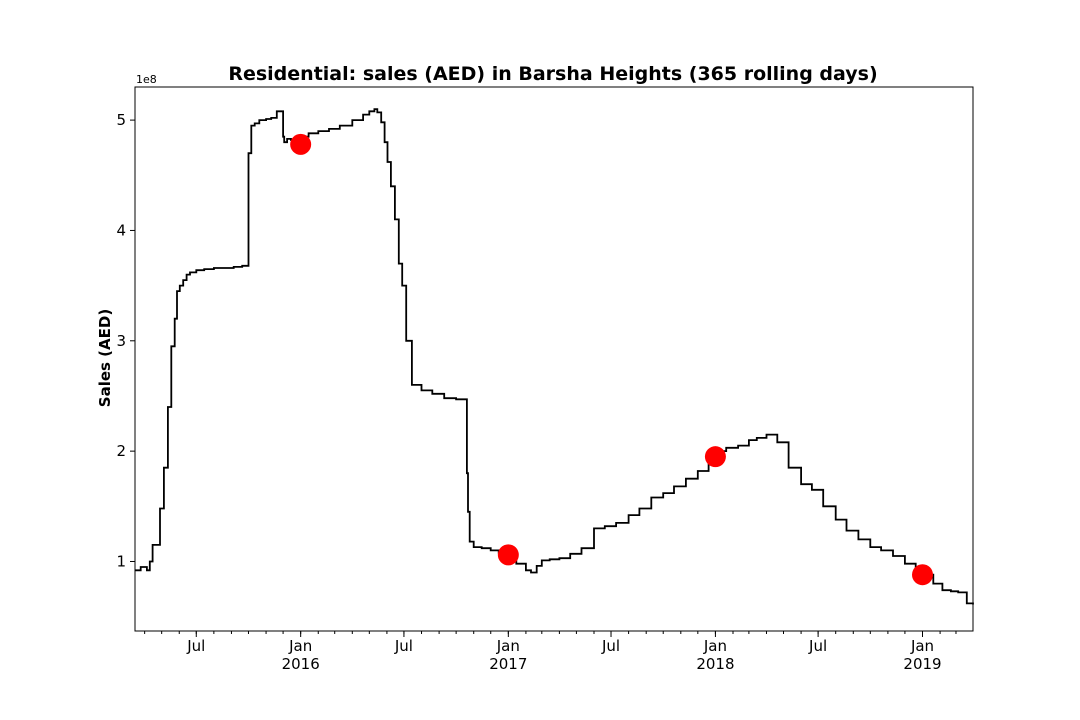 Image resolution: width=1080 pixels, height=720 pixels. I want to click on y-tick-label: 2, so click(121, 451).